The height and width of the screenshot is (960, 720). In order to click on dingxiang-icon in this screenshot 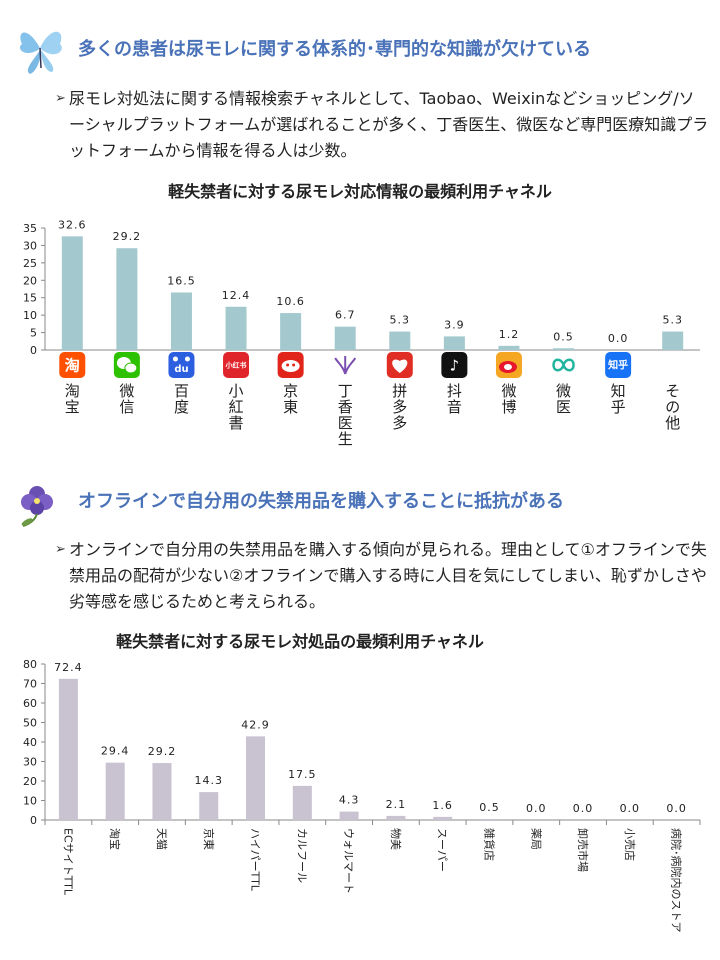, I will do `click(345, 365)`.